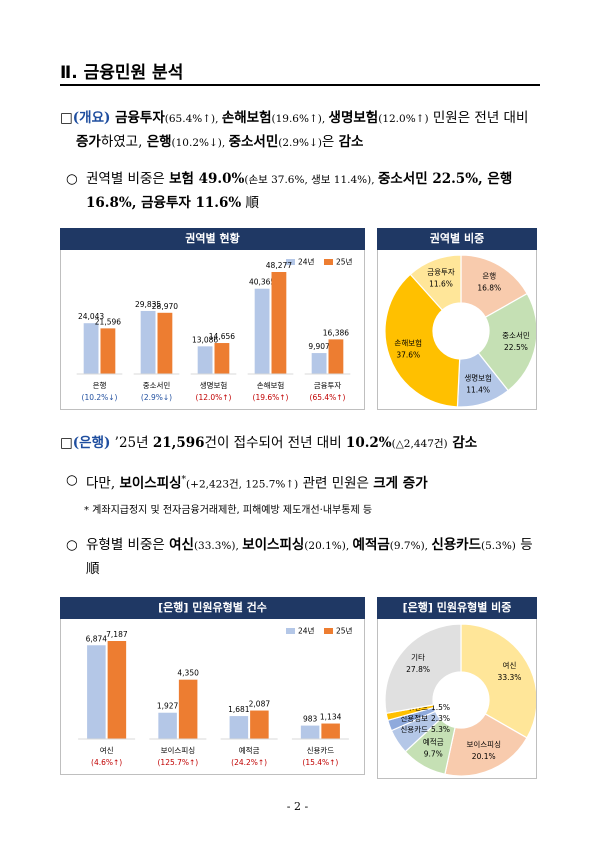 The width and height of the screenshot is (595, 841). Describe the element at coordinates (516, 335) in the screenshot. I see `slice-label: 중소서민` at that location.